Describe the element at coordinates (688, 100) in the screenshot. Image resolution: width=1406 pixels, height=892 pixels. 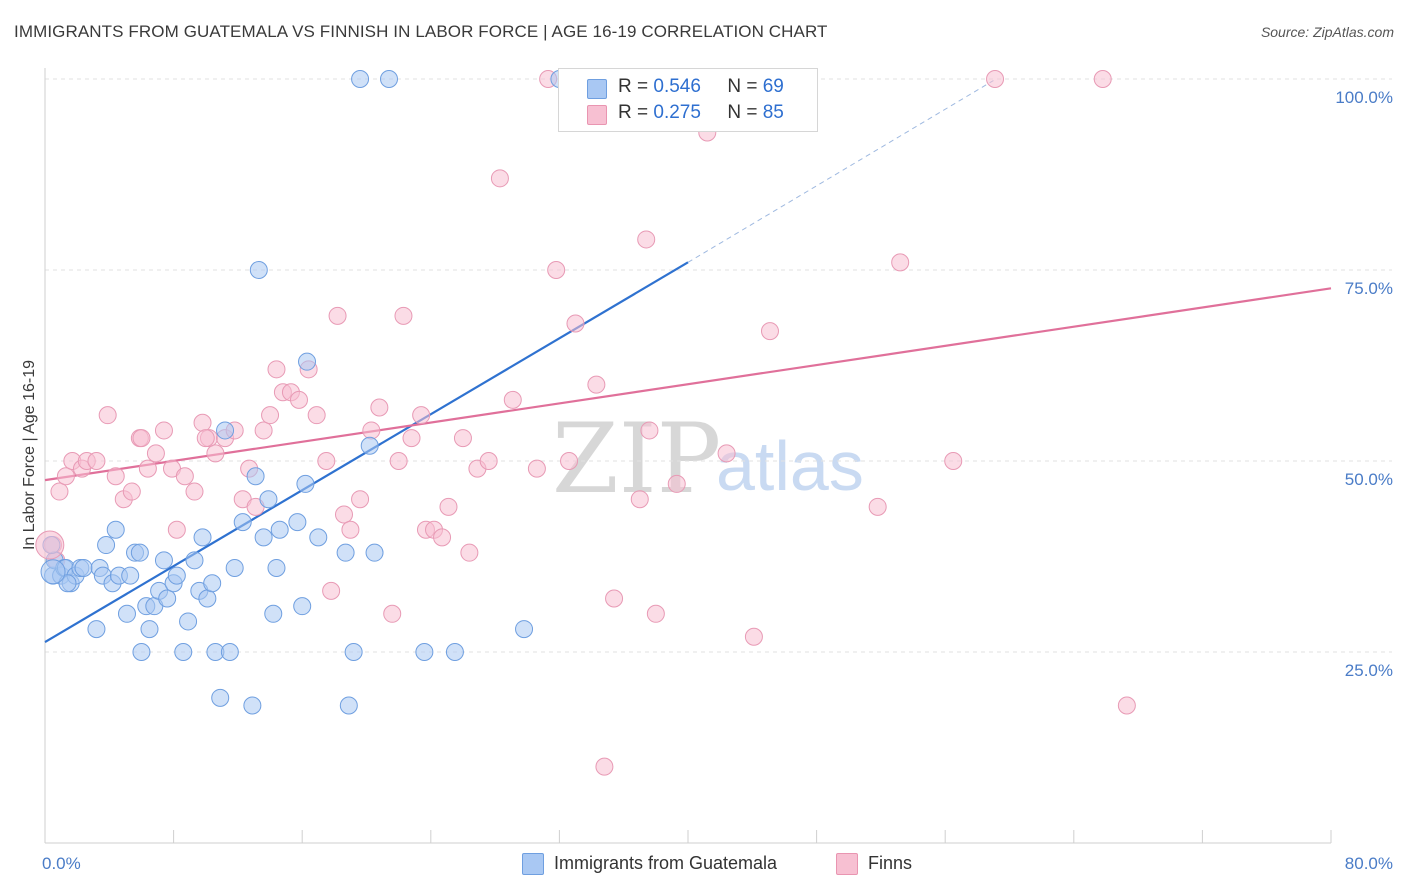
I see `correlation-legend: R = 0.546 N = 69 R = 0.275 N = 85` at that location.